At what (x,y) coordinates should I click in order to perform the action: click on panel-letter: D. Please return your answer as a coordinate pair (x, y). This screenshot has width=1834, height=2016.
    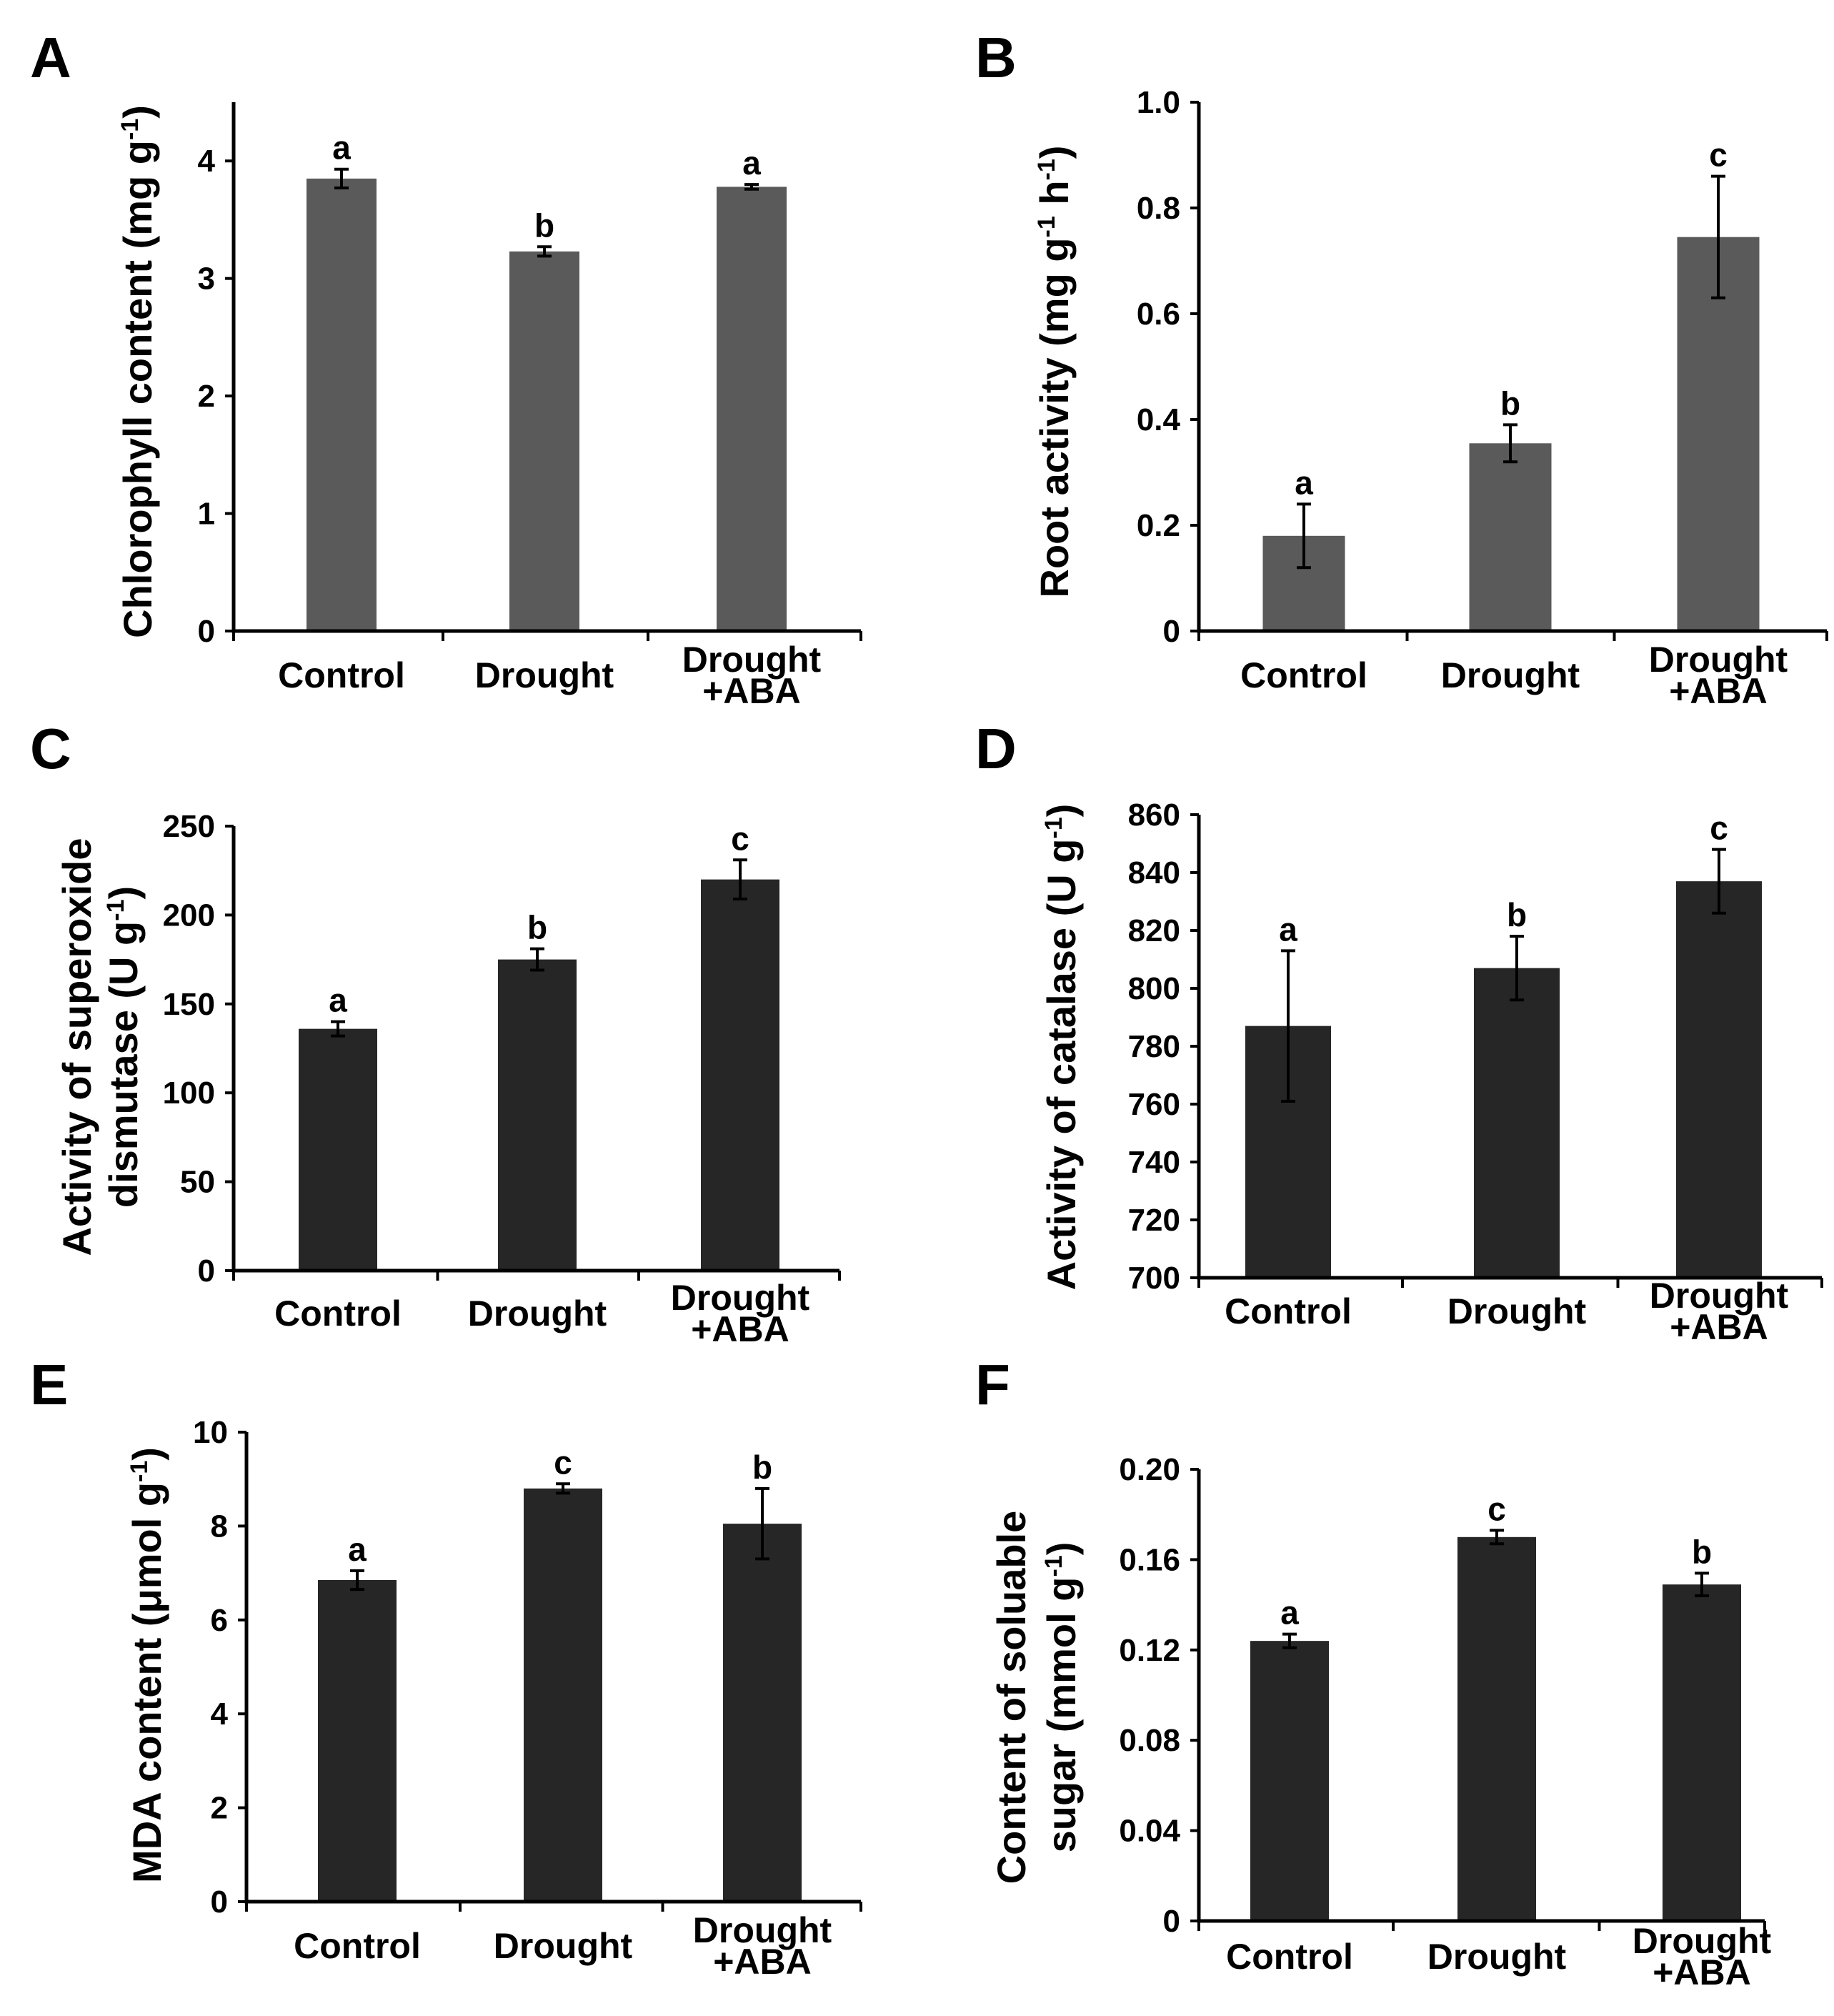
    Looking at the image, I should click on (996, 748).